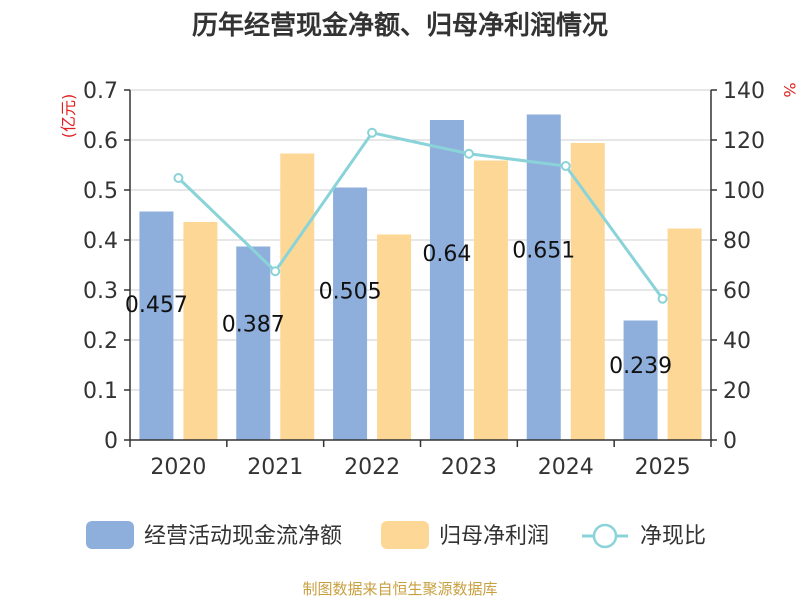 The image size is (800, 600). What do you see at coordinates (394, 337) in the screenshot?
I see `bar-profit-2022` at bounding box center [394, 337].